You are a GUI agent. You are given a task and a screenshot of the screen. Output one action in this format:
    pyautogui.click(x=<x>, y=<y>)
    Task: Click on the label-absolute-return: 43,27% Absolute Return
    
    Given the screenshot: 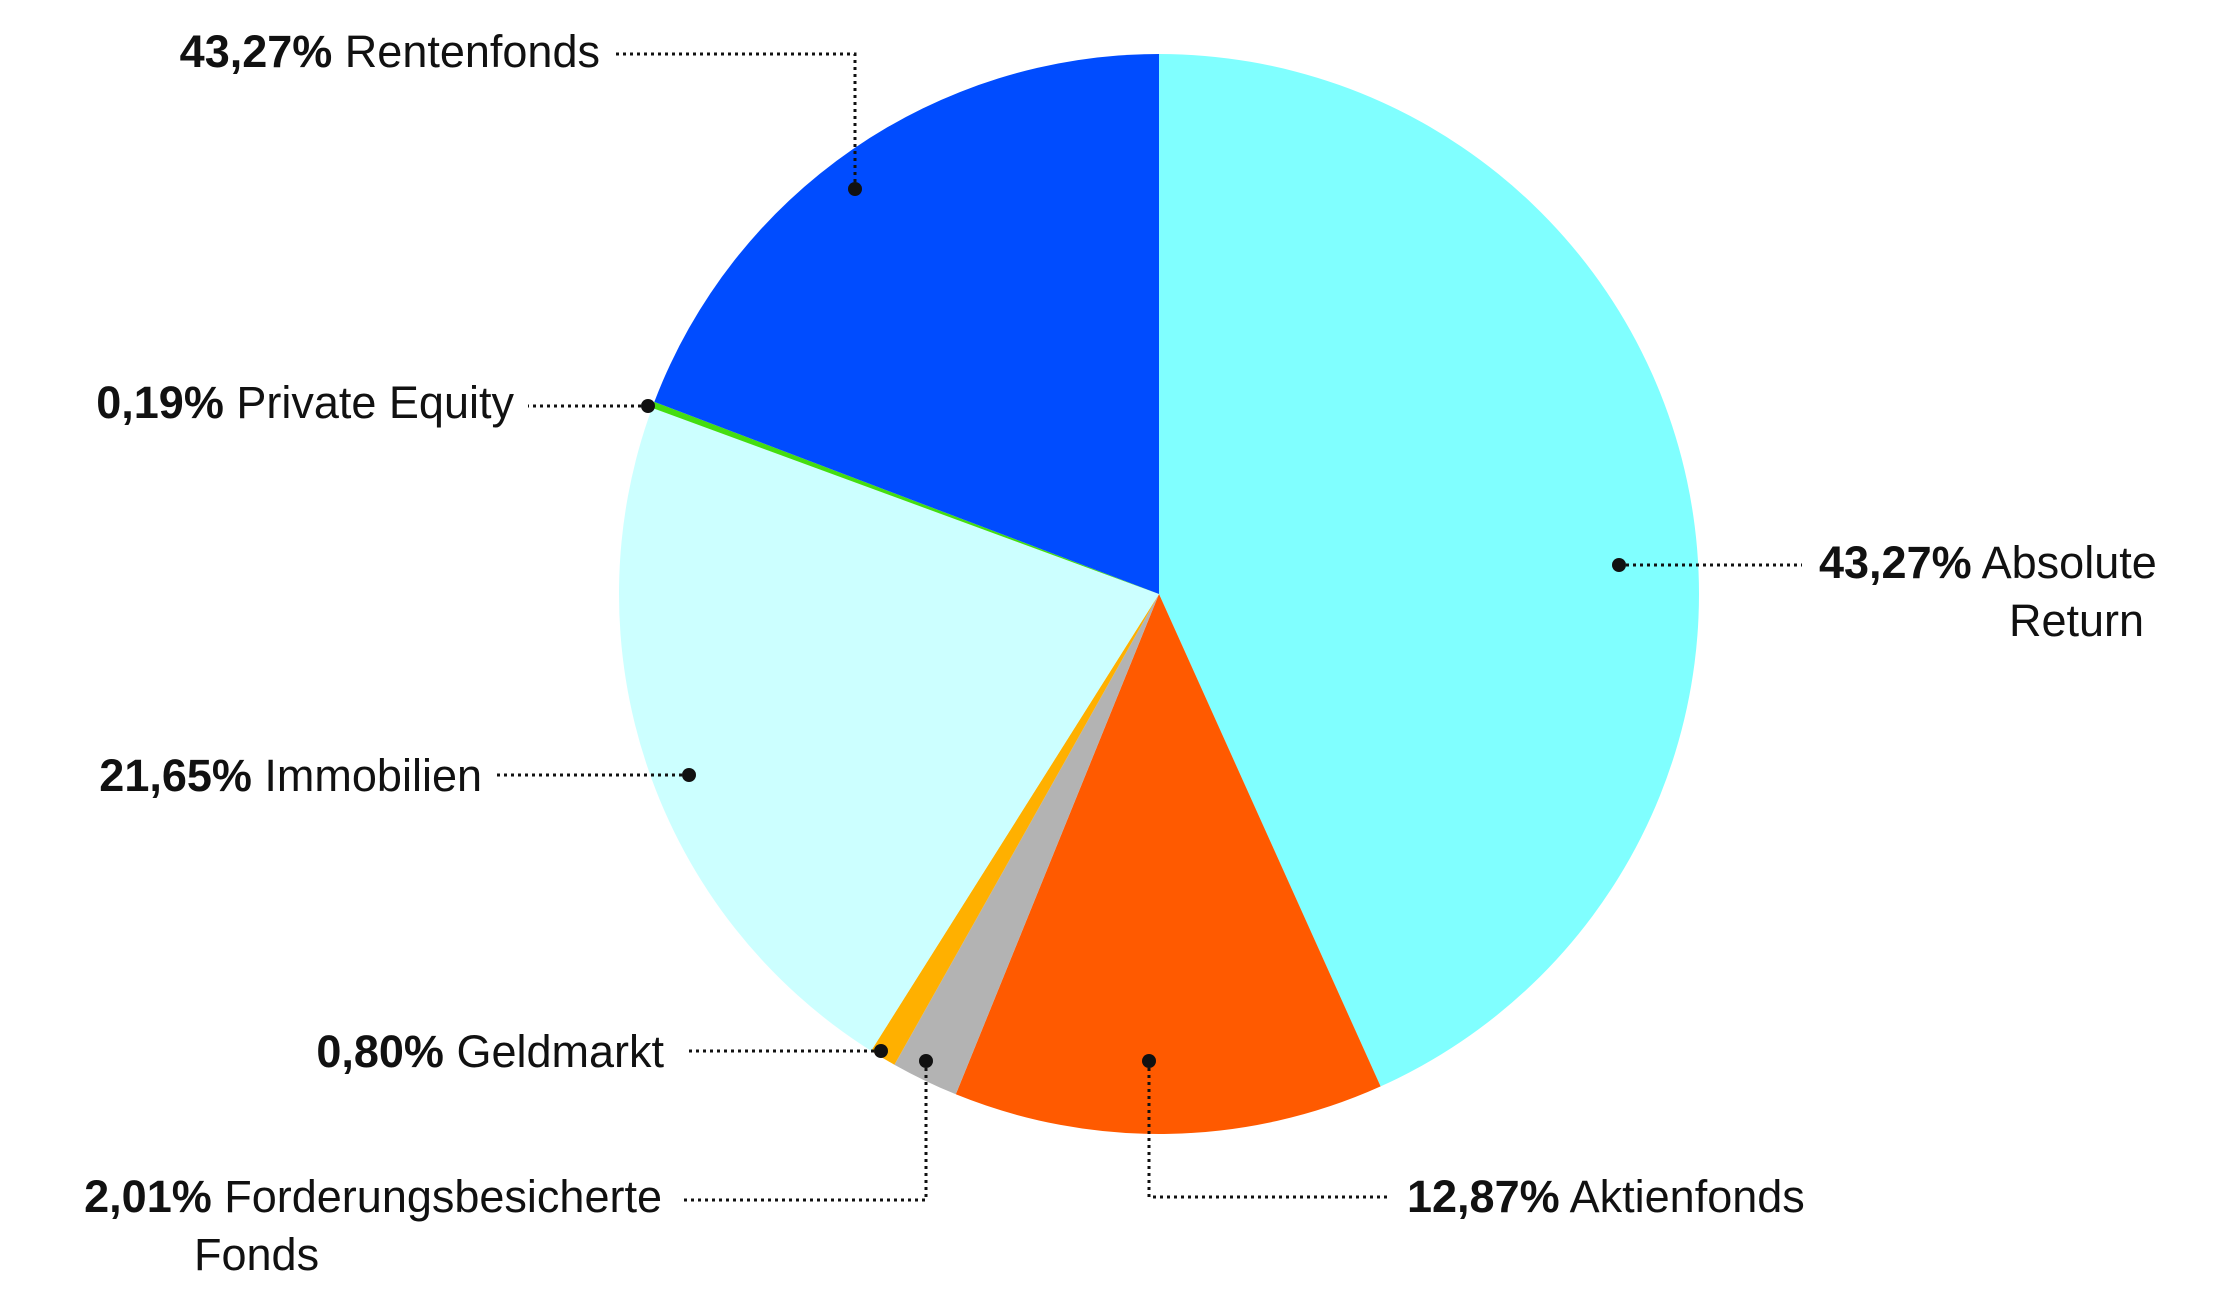 What is the action you would take?
    pyautogui.click(x=1884, y=591)
    